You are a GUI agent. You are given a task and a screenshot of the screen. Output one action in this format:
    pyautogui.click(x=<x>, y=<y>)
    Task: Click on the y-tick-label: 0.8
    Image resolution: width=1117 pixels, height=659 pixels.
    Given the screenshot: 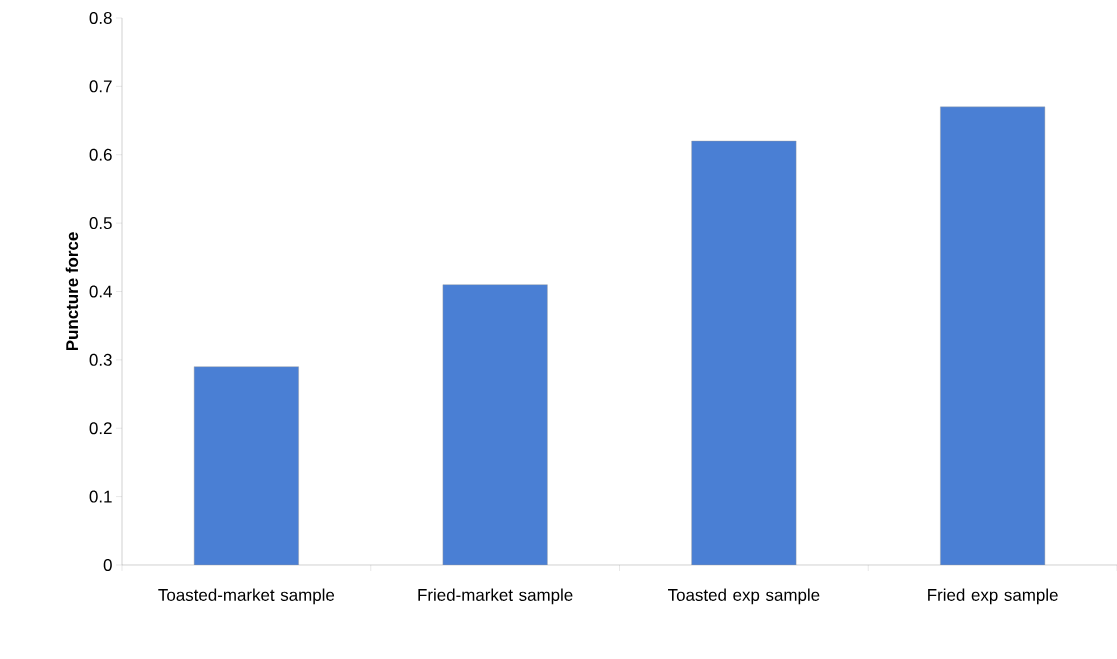 What is the action you would take?
    pyautogui.click(x=100, y=17)
    